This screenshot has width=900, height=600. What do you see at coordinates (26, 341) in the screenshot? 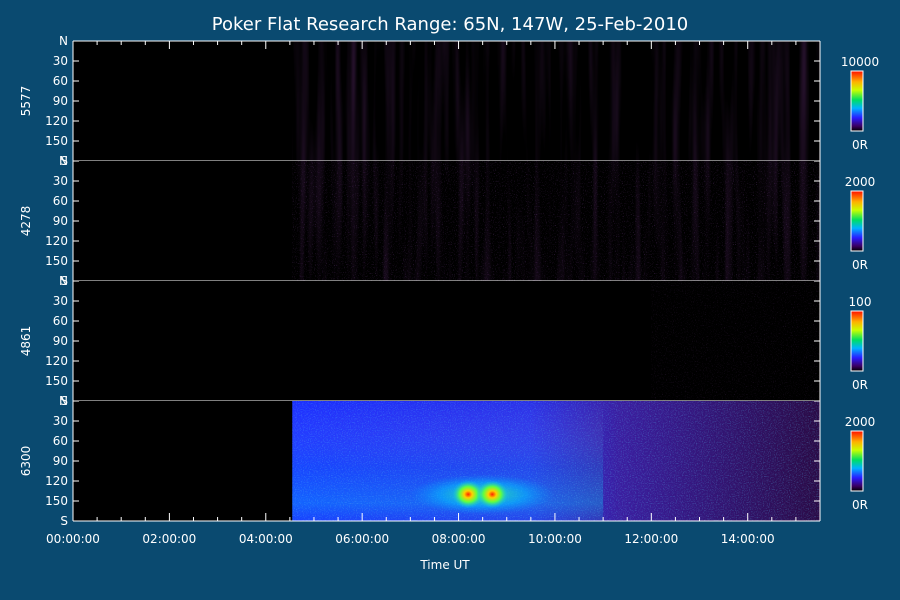
I see `panel-label: 4861` at bounding box center [26, 341].